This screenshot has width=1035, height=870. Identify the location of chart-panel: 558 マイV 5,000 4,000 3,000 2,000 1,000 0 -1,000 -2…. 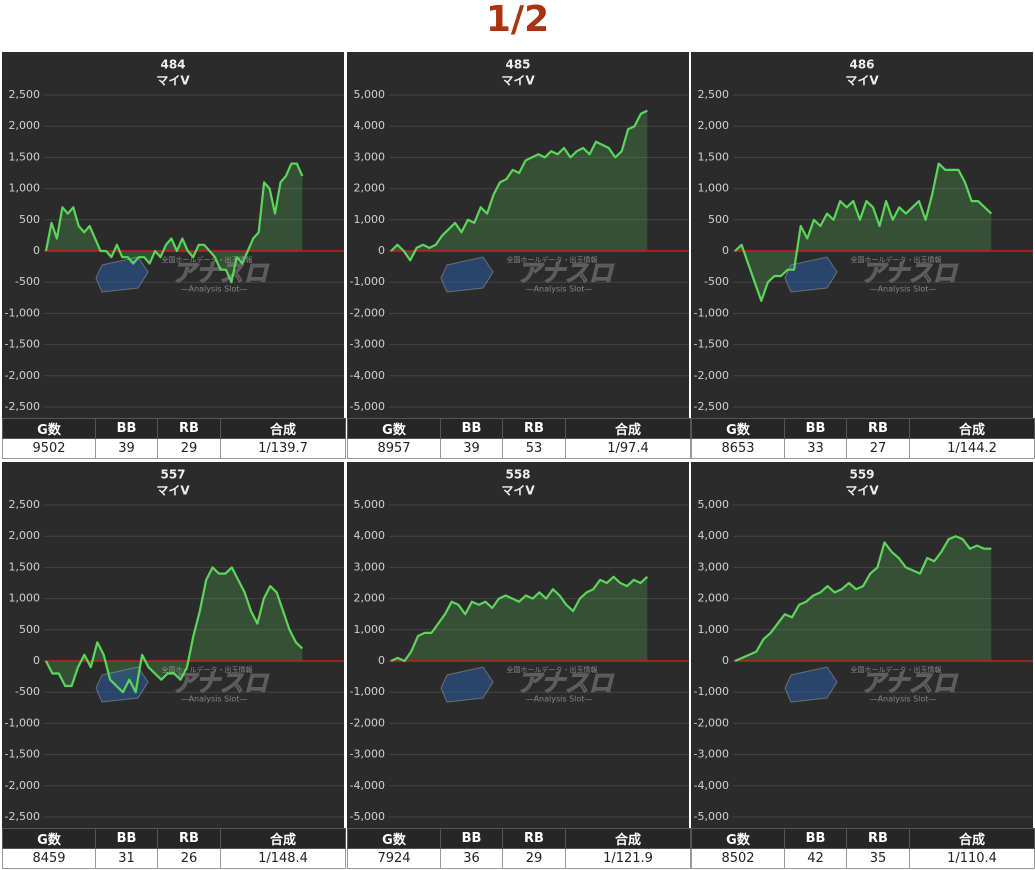
(518, 645).